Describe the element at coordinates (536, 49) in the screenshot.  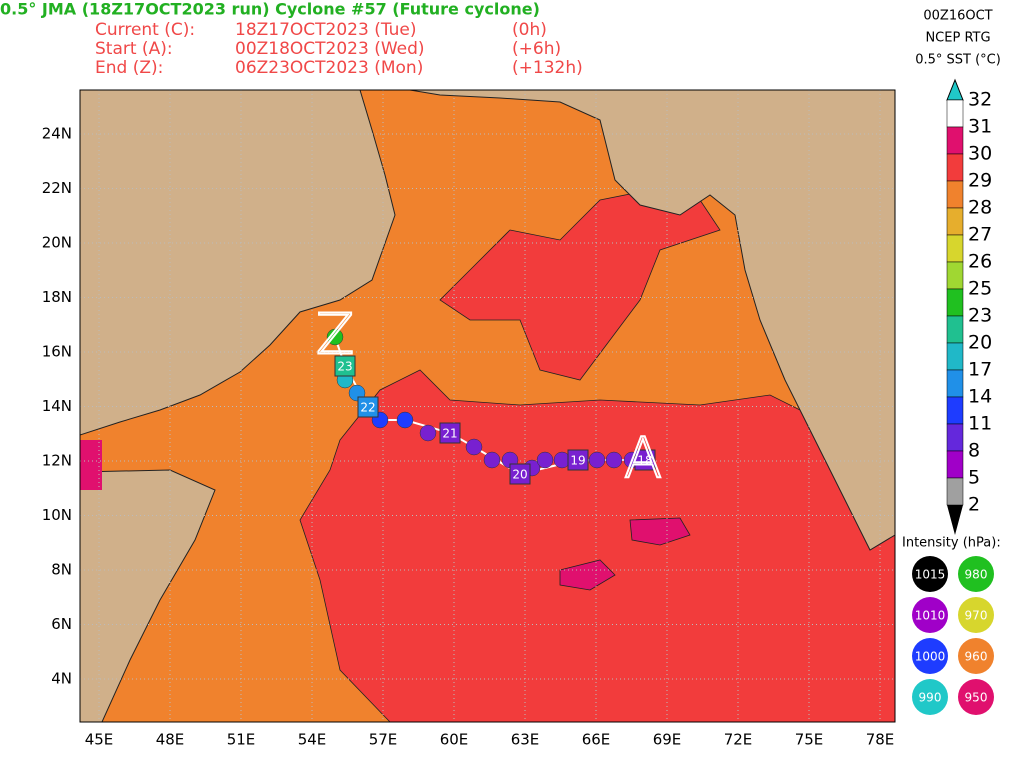
I see `header-text: (+6h)` at that location.